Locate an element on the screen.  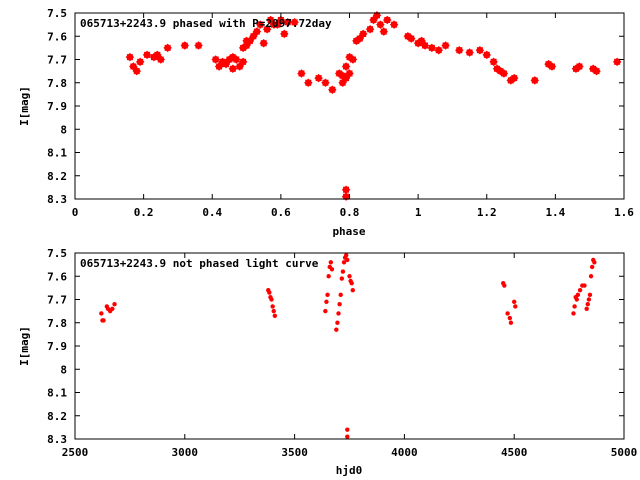
x-tick-label: 0.8 is located at coordinates (350, 212).